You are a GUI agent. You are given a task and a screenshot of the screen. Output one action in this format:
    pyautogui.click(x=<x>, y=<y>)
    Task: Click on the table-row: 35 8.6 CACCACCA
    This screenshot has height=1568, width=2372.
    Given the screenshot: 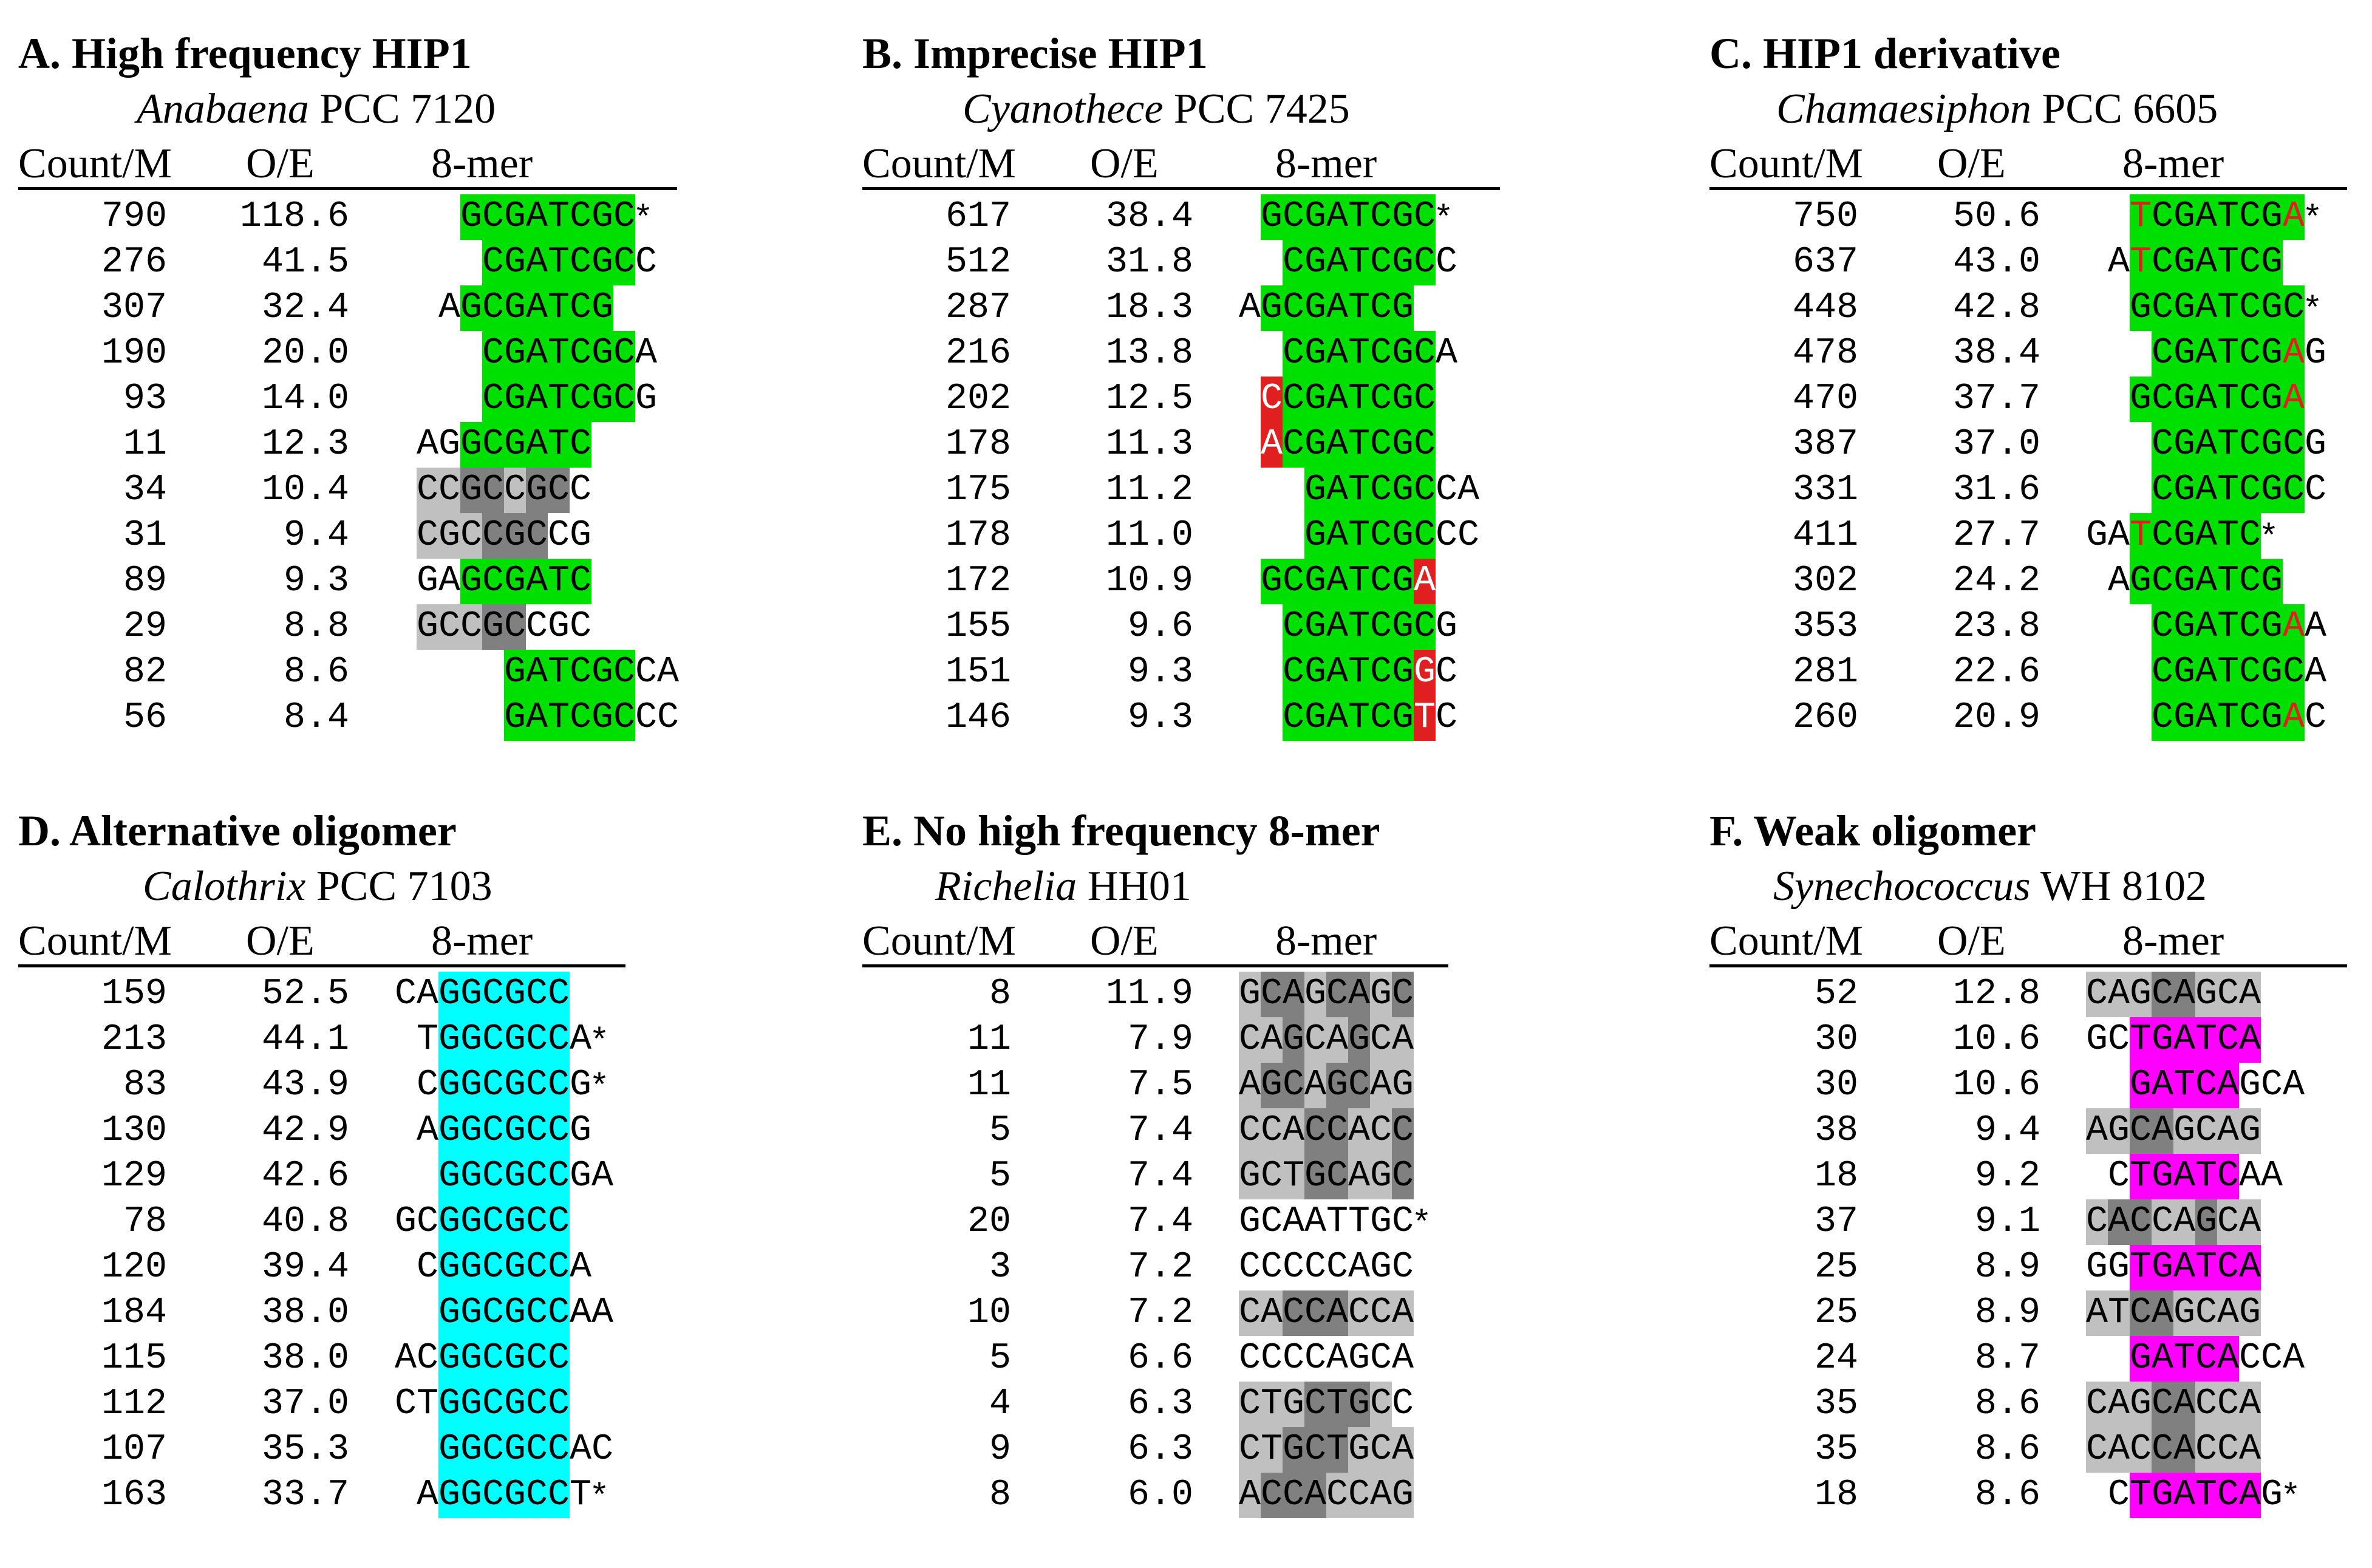 What is the action you would take?
    pyautogui.click(x=2041, y=1450)
    